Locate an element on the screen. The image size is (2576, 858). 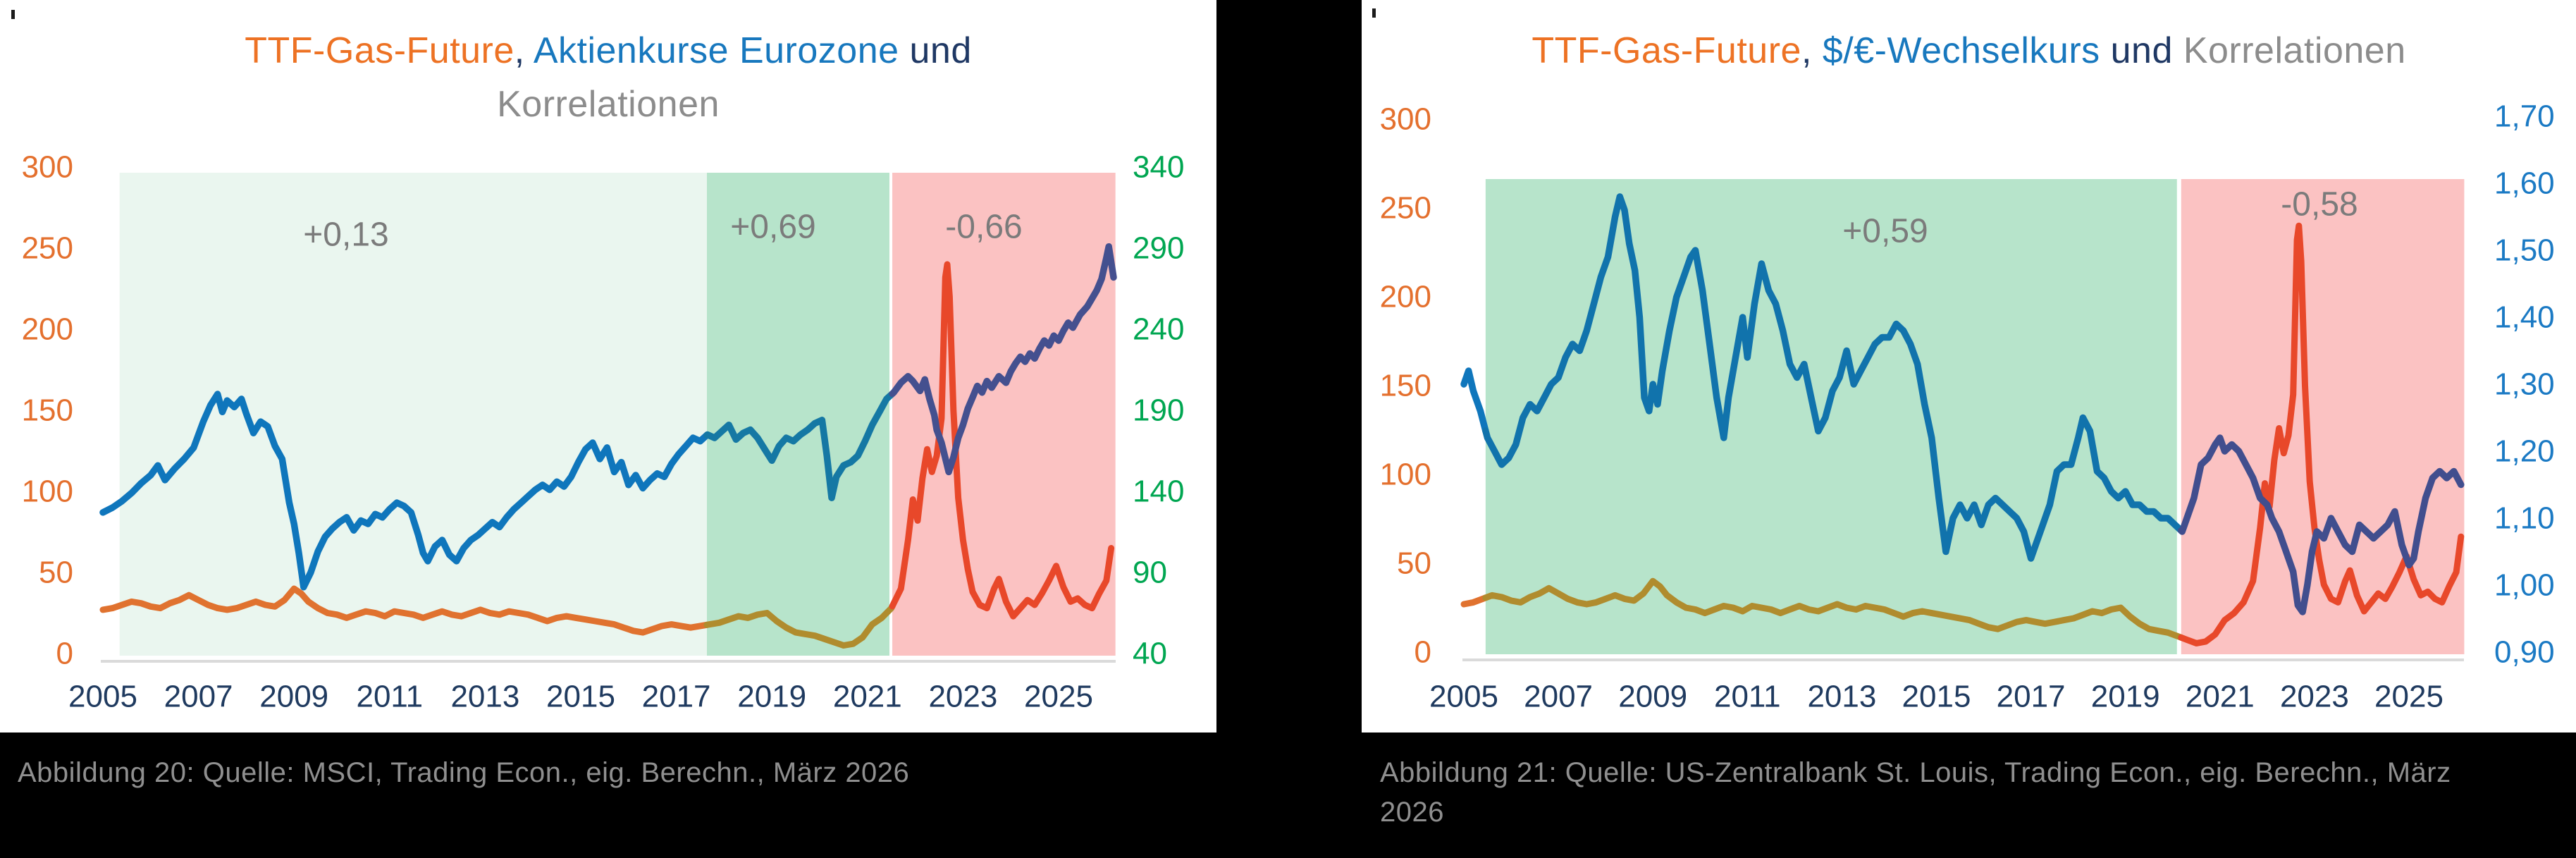
title-segment: $/€-Wechselkurs is located at coordinates (1961, 50).